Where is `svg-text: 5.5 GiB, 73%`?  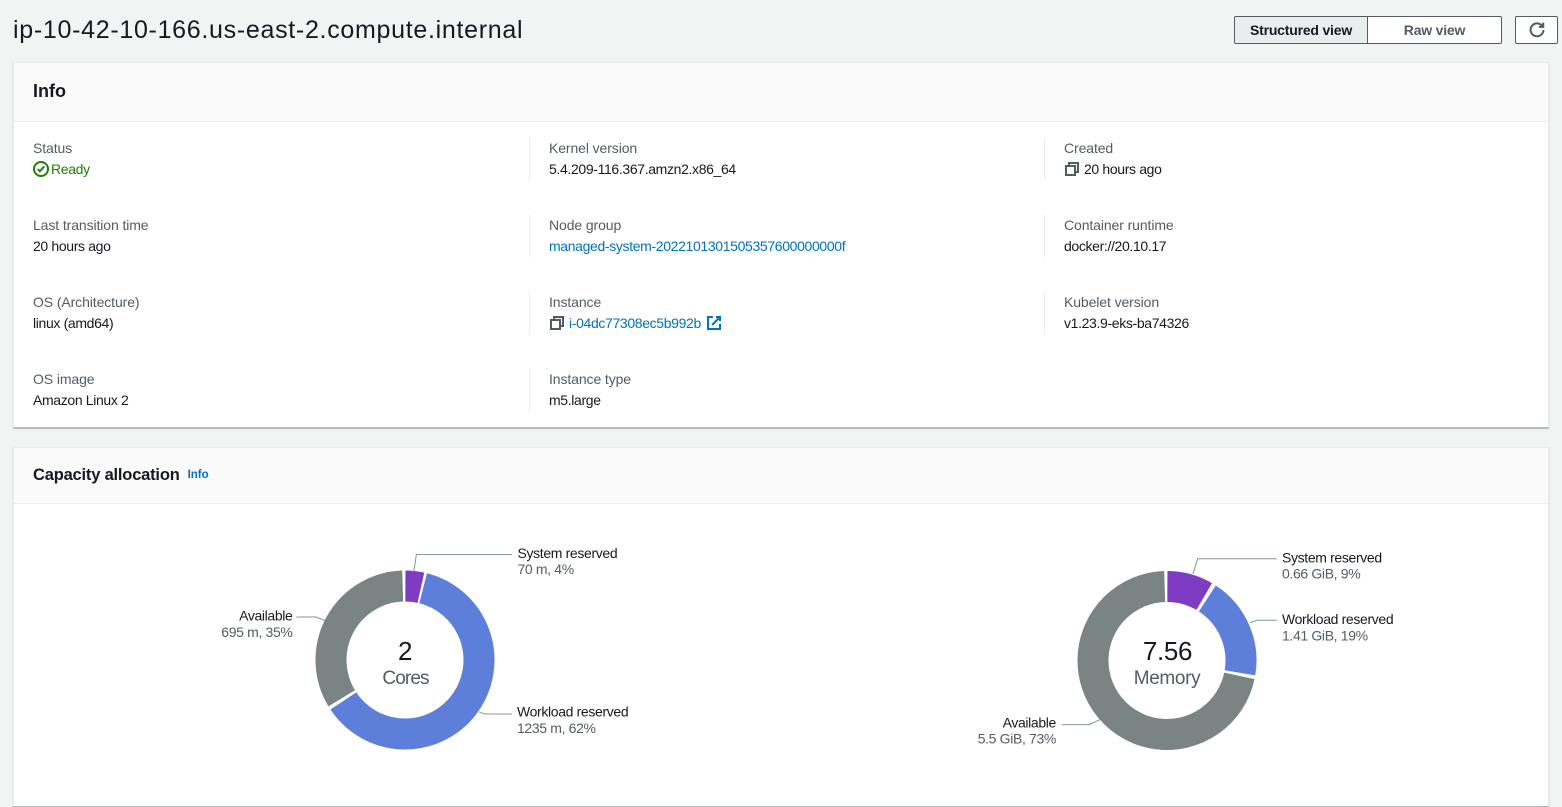 svg-text: 5.5 GiB, 73% is located at coordinates (1017, 739).